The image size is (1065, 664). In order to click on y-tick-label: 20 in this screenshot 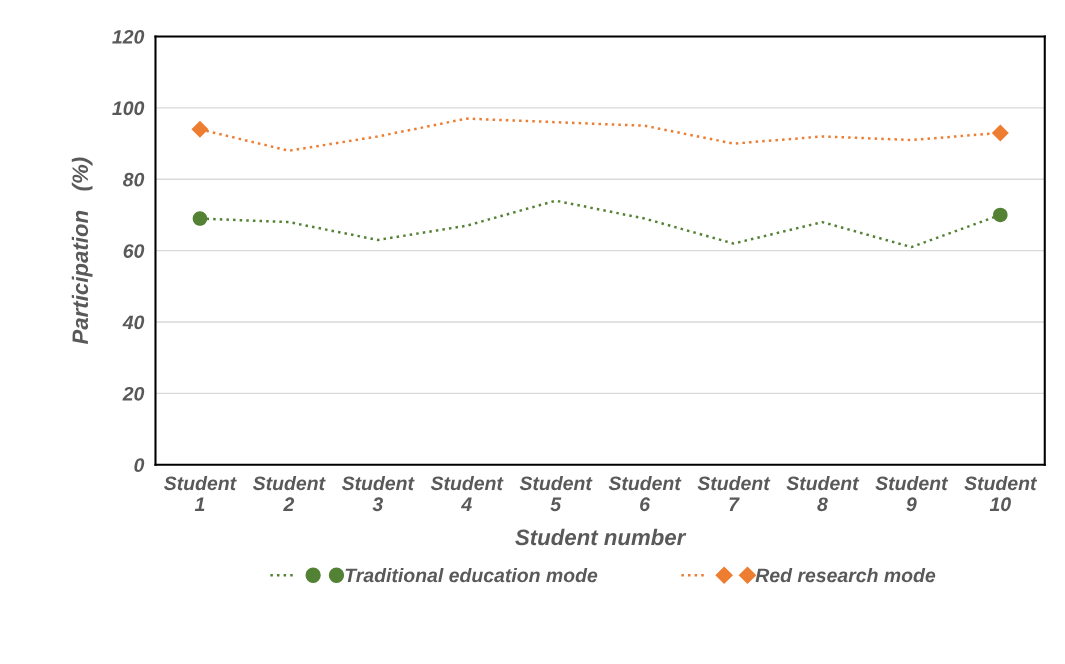, I will do `click(133, 393)`.